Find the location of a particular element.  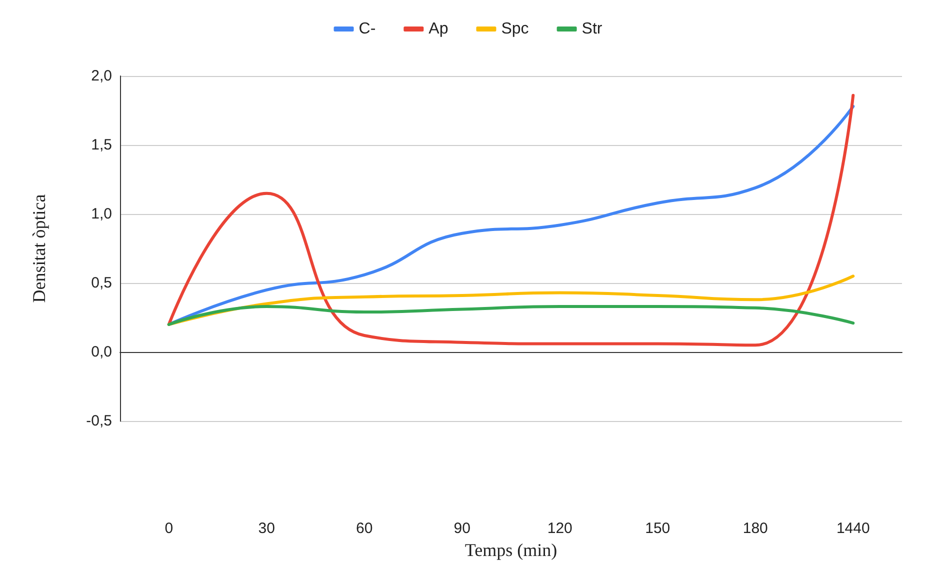

line-series is located at coordinates (511, 315).